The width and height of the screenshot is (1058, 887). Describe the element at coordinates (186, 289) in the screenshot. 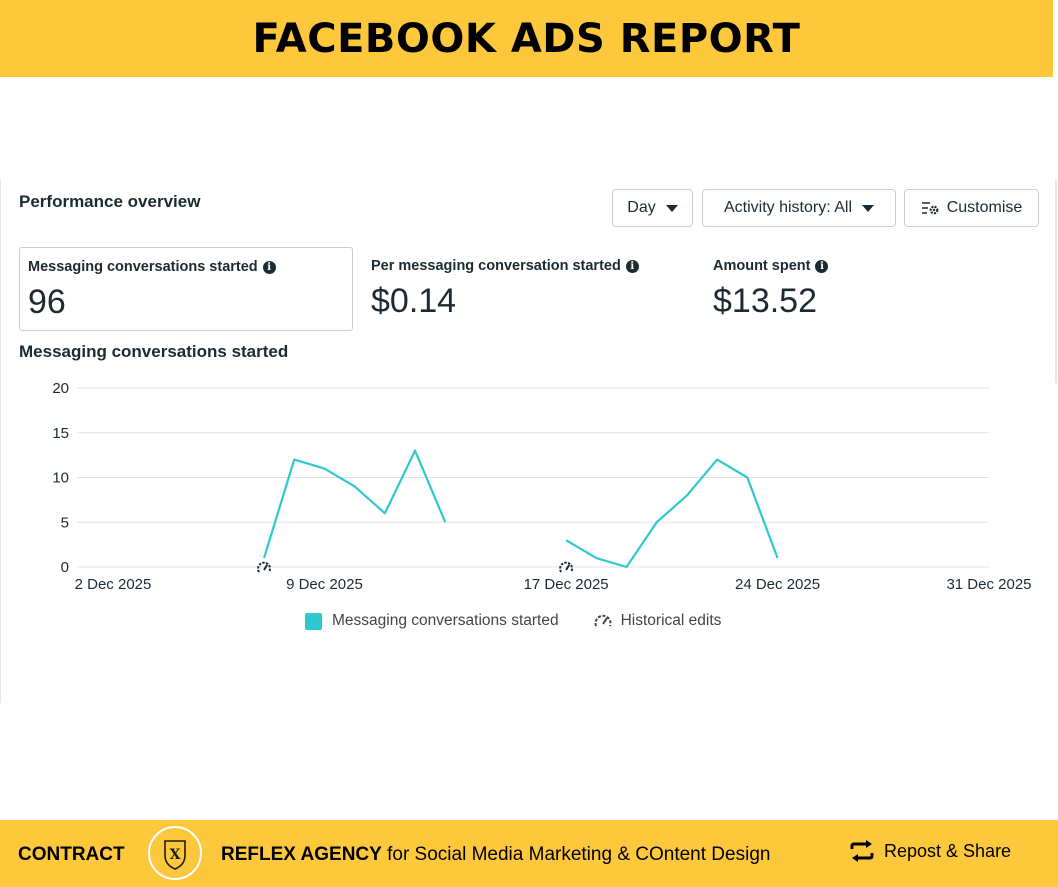

I see `metric-card-conversations: Messaging conversations started i 96` at that location.